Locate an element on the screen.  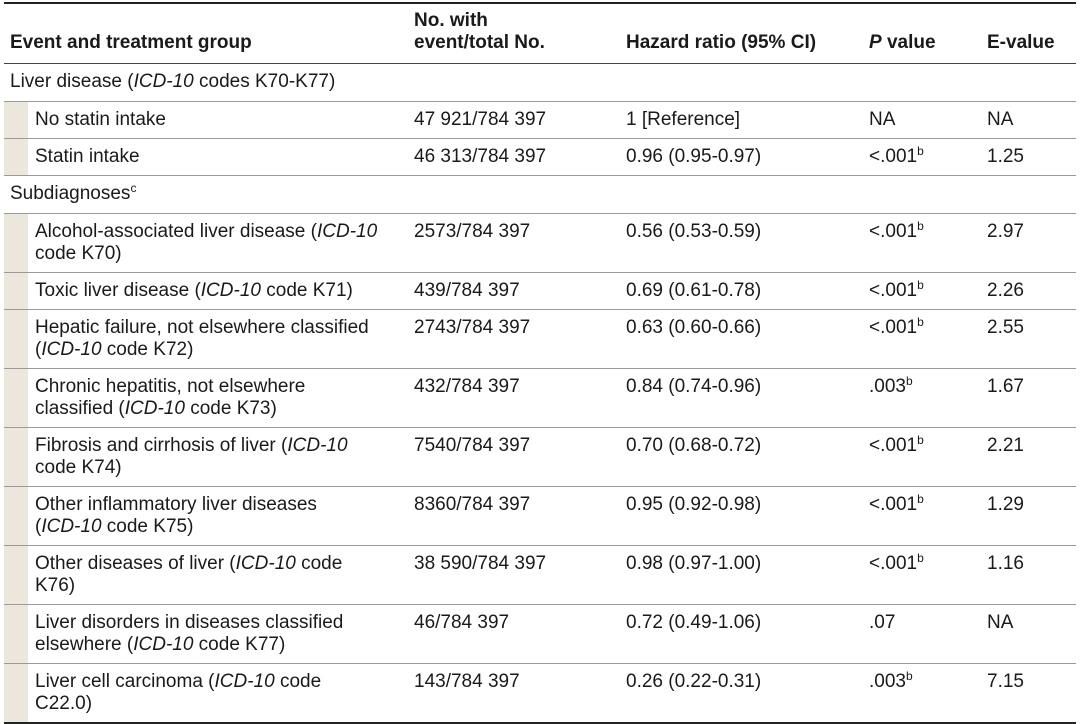
label-part: code K77) is located at coordinates (239, 644).